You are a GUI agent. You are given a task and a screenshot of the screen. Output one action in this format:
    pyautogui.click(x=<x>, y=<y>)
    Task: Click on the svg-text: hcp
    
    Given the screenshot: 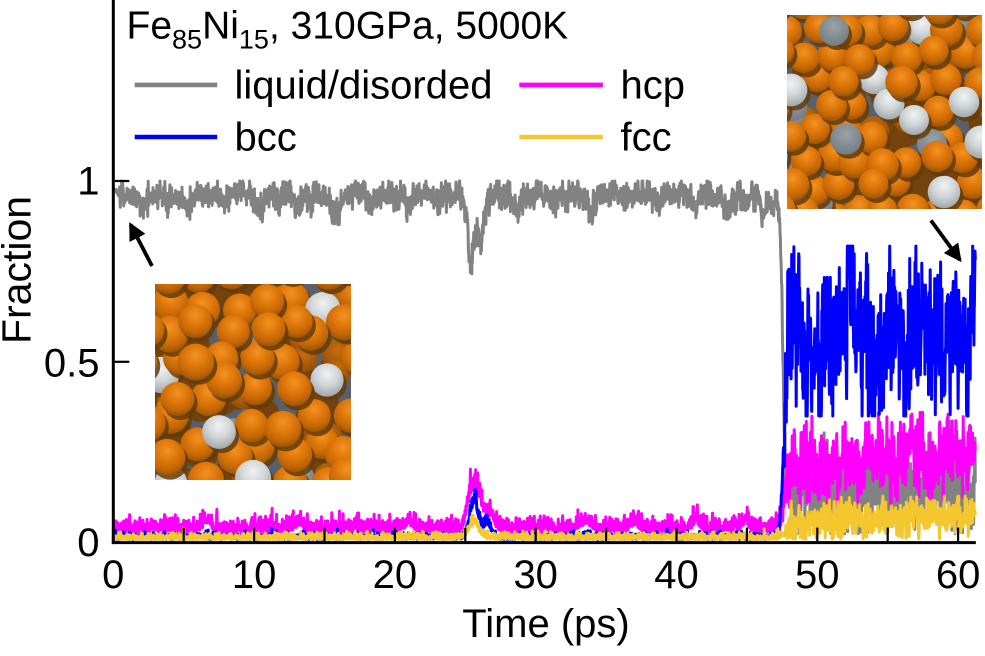 What is the action you would take?
    pyautogui.click(x=653, y=85)
    